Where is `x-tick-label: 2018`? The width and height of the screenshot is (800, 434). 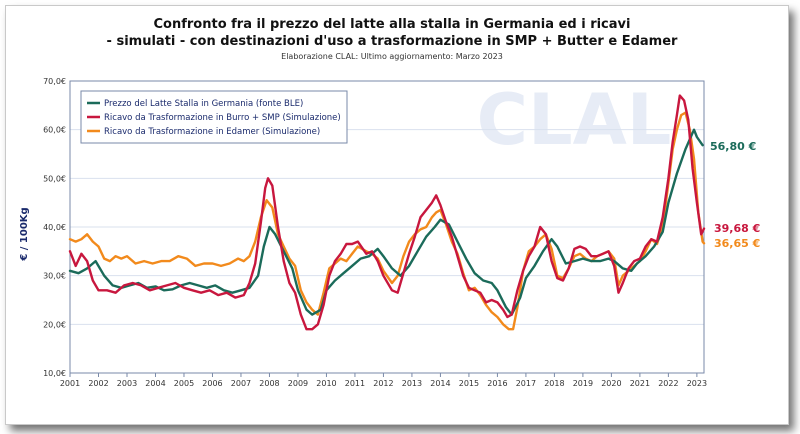
x-tick-label: 2018 is located at coordinates (554, 383).